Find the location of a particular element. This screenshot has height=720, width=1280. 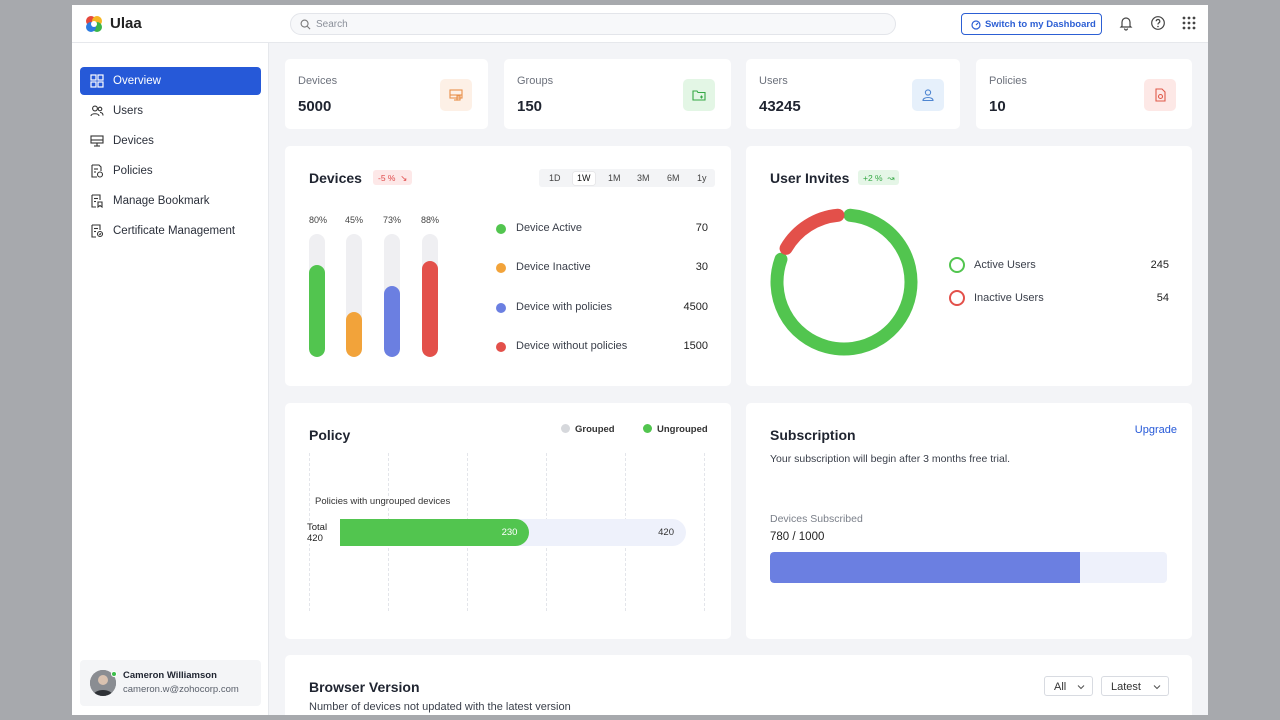

trend-up-icon: ↝ is located at coordinates (890, 178).